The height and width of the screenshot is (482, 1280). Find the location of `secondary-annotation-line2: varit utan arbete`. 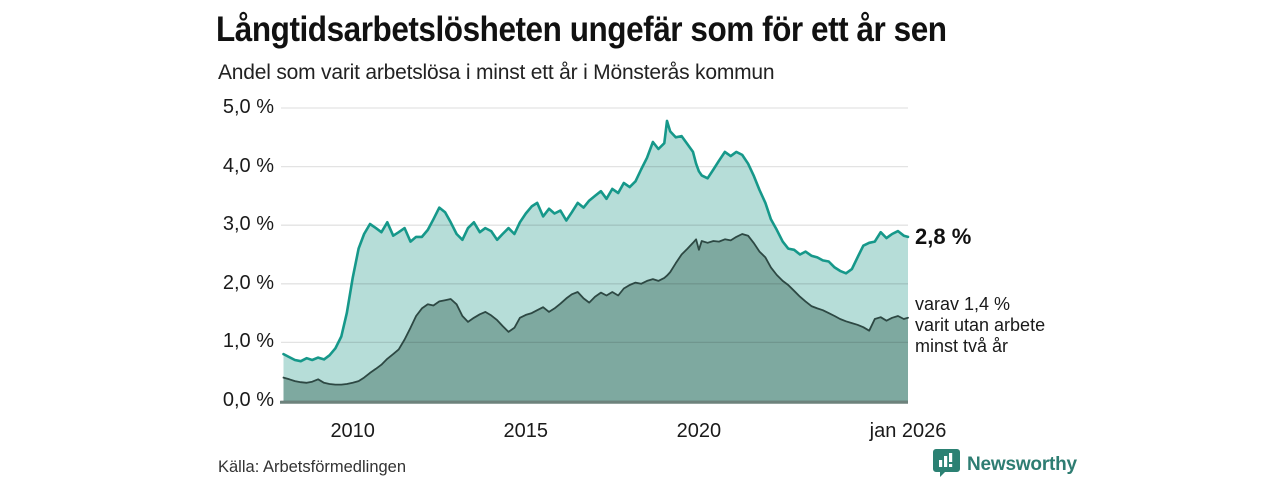

secondary-annotation-line2: varit utan arbete is located at coordinates (980, 325).